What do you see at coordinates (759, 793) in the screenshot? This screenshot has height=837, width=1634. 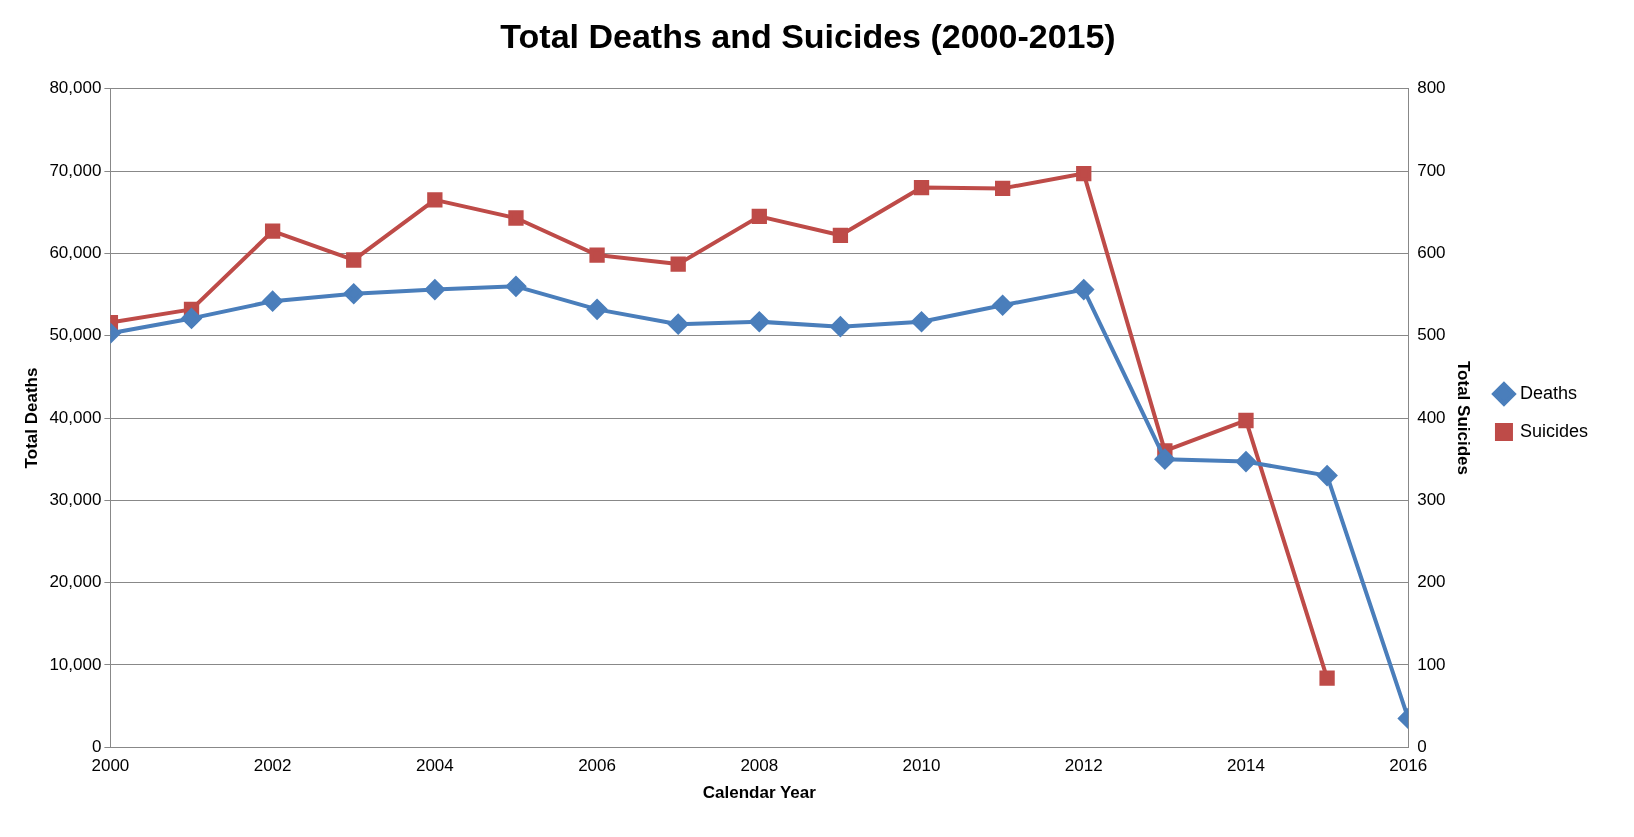 I see `x-axis-title: Calendar Year` at bounding box center [759, 793].